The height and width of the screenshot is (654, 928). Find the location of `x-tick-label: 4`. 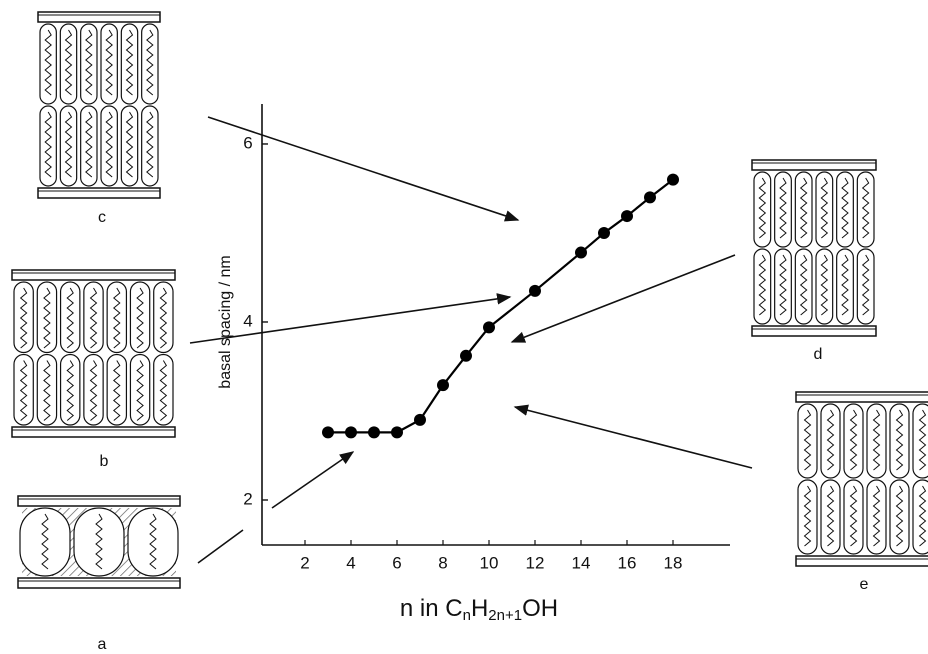

x-tick-label: 4 is located at coordinates (350, 562).